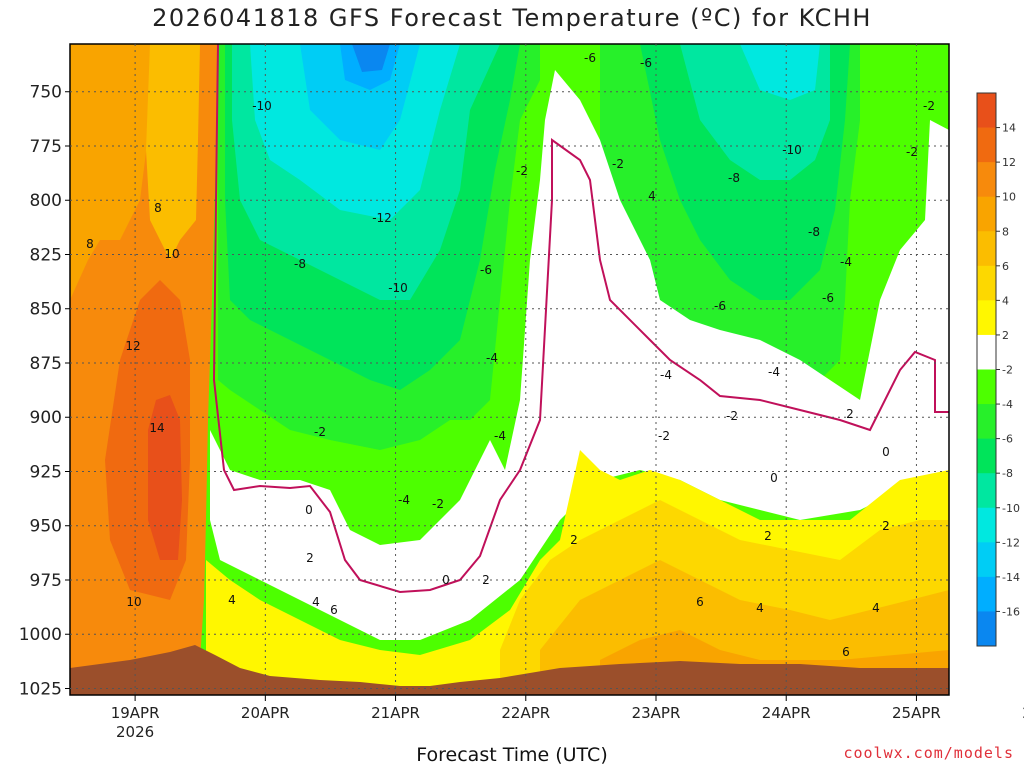 This screenshot has width=1024, height=768. I want to click on y-tick-label: 850, so click(46, 310).